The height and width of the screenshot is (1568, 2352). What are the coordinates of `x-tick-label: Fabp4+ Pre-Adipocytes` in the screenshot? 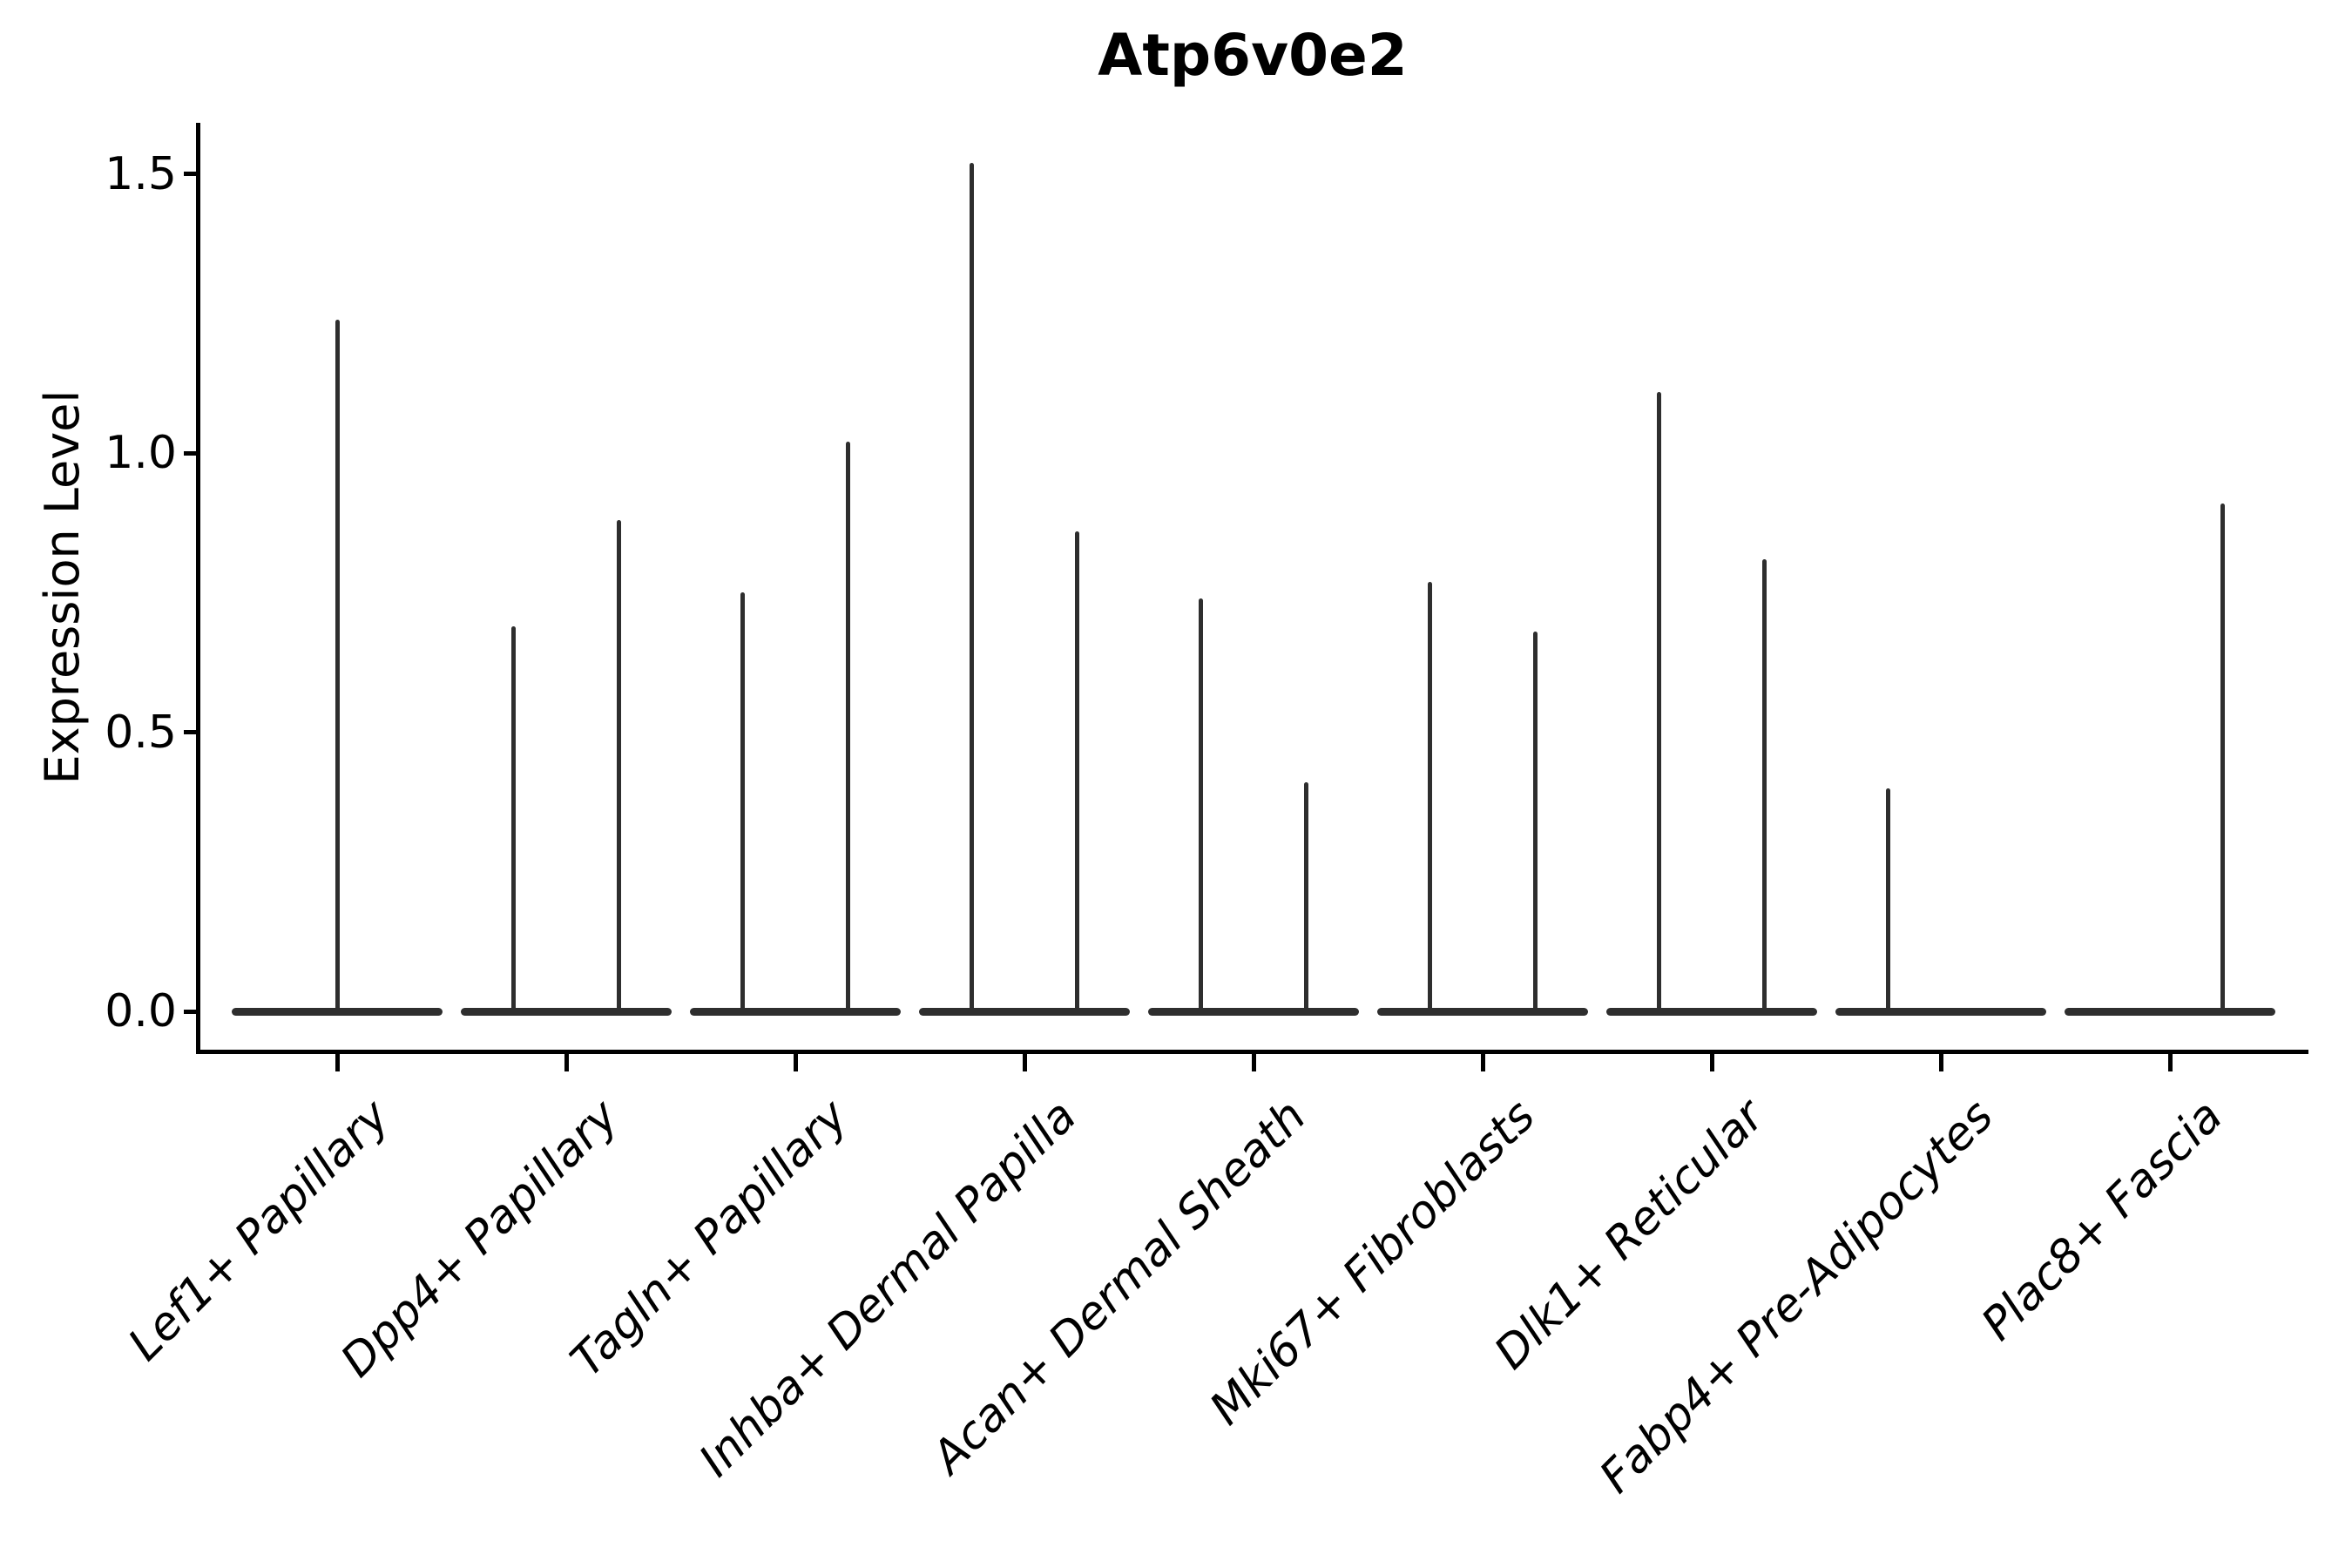 It's located at (1797, 1297).